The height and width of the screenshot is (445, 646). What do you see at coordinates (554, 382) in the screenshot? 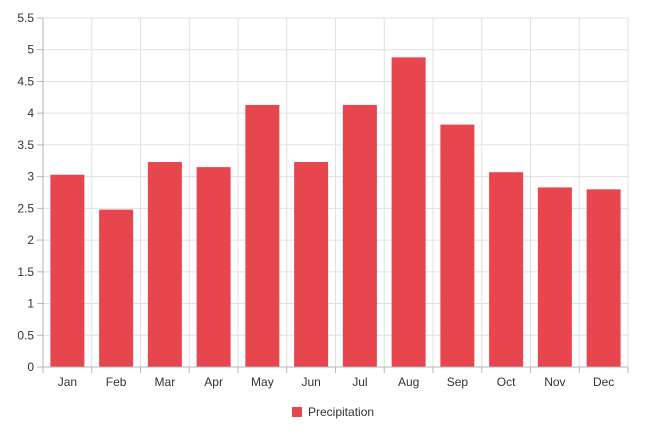
I see `x-tick-label-nov: Nov` at bounding box center [554, 382].